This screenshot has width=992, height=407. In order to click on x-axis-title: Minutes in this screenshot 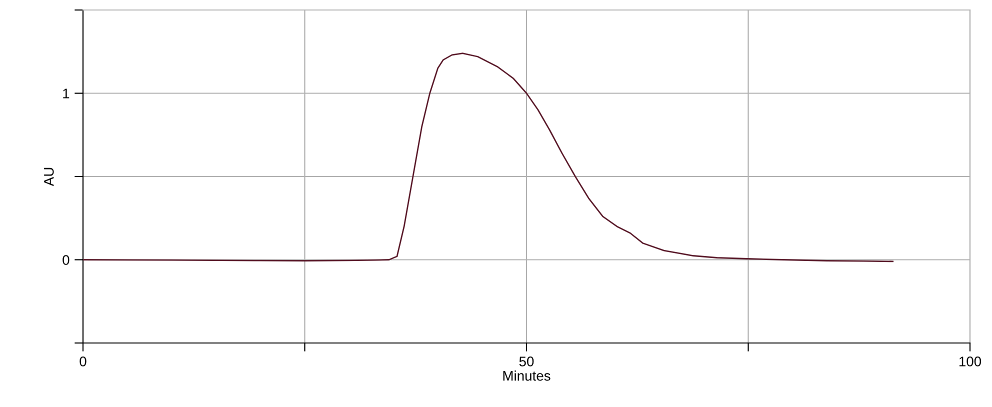, I will do `click(526, 375)`.